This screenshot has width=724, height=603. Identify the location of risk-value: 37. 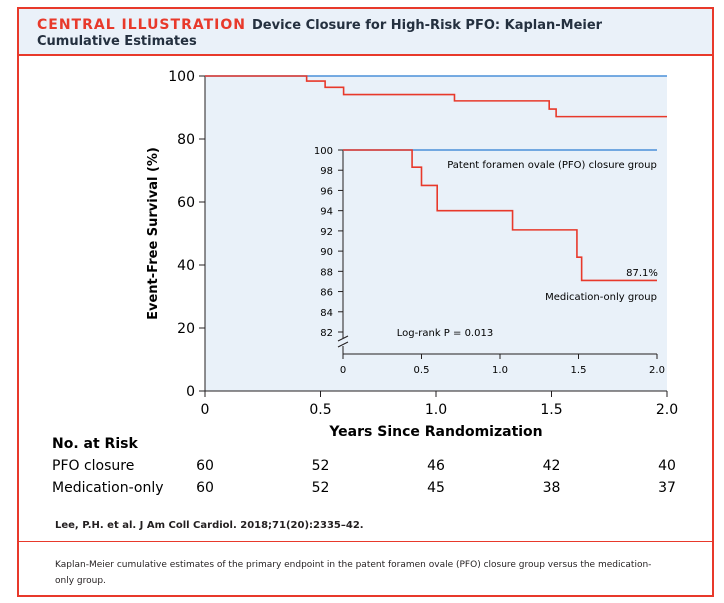
(667, 488).